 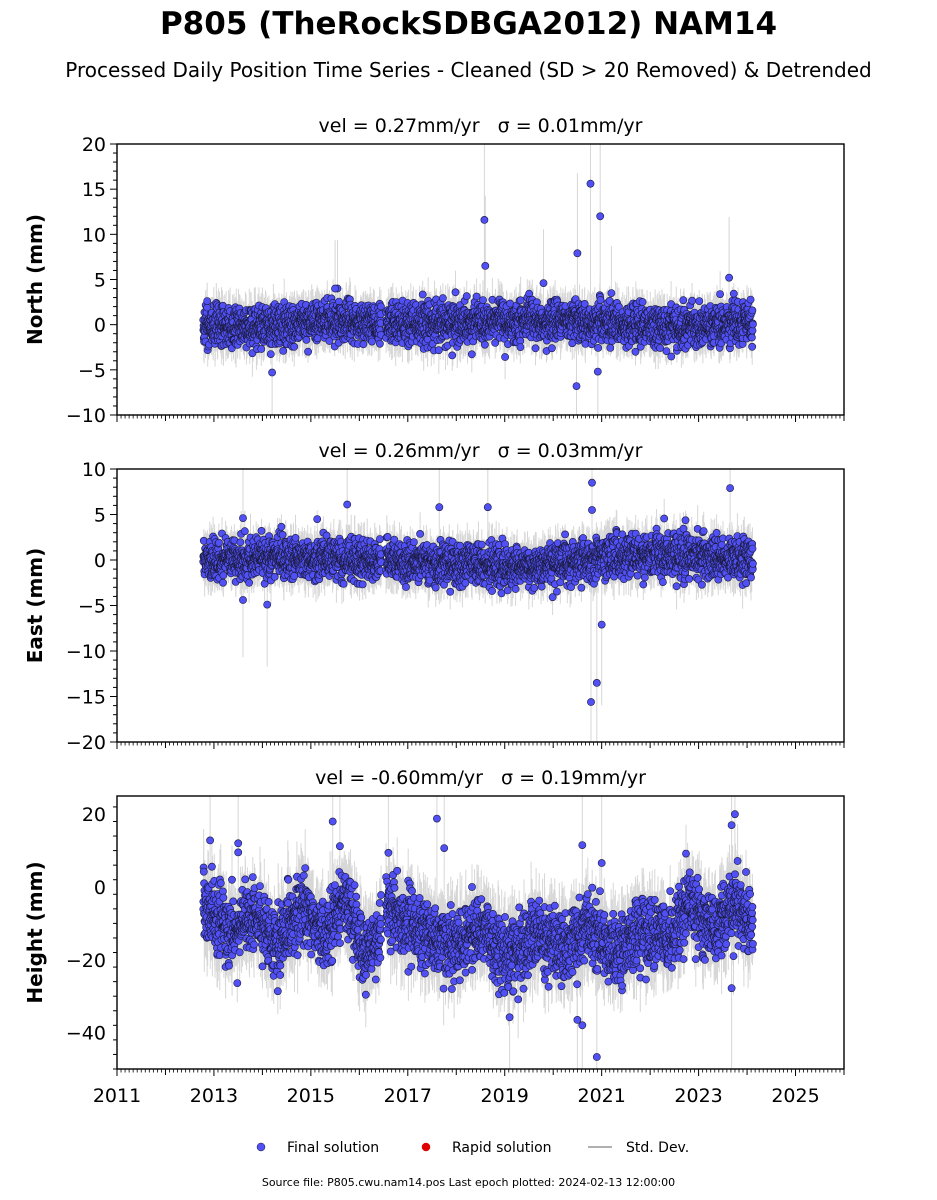 What do you see at coordinates (481, 126) in the screenshot?
I see `north-panel-title: vel = 0.27mm/yr σ = 0.01mm/yr` at bounding box center [481, 126].